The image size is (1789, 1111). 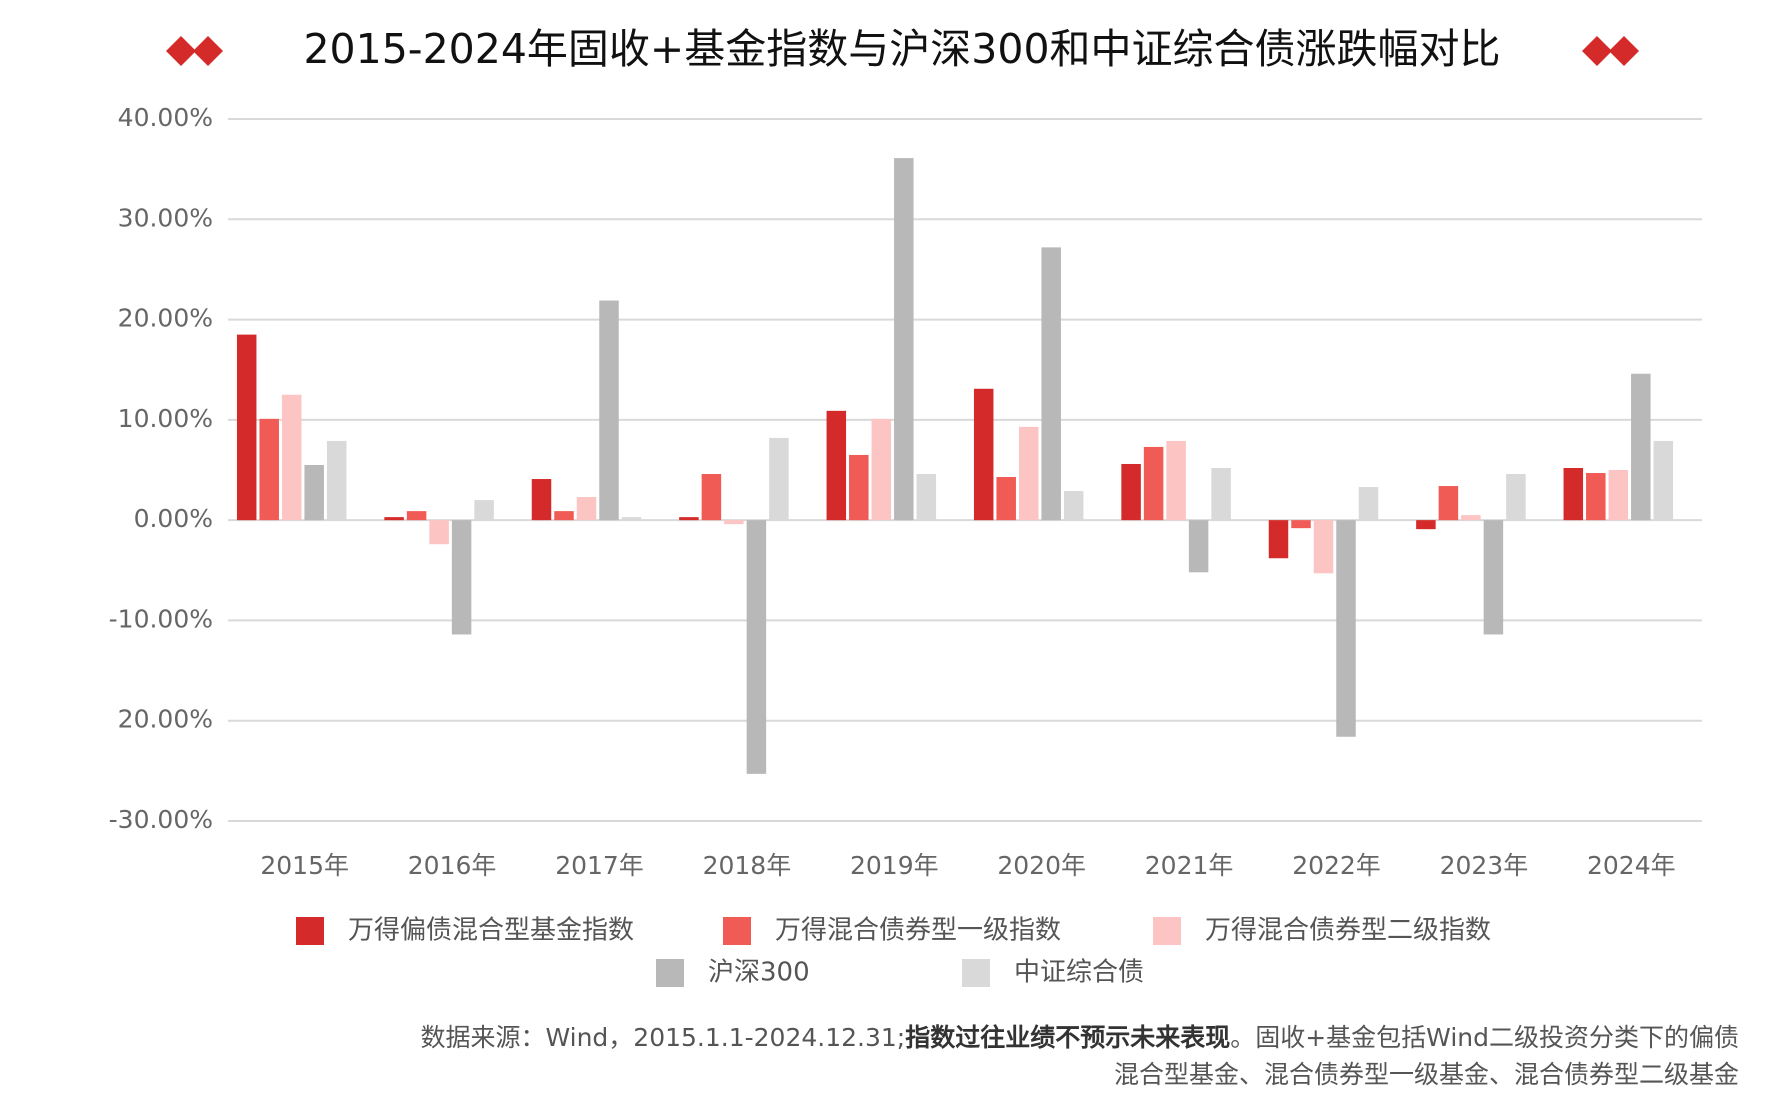 What do you see at coordinates (894, 865) in the screenshot?
I see `x-tick-label: 2019年` at bounding box center [894, 865].